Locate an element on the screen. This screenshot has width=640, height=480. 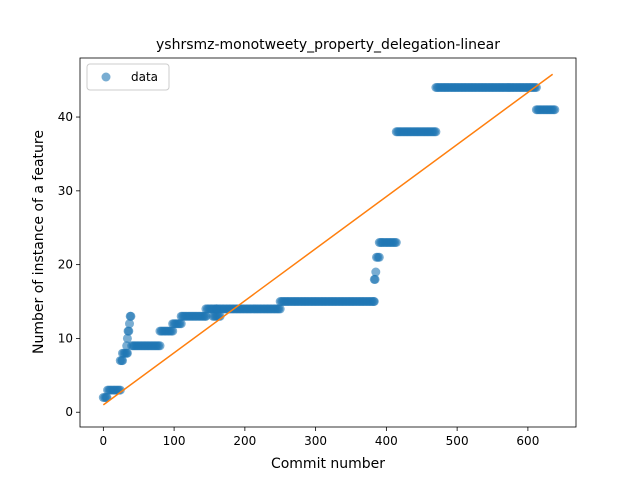
x-tick-label: 200 is located at coordinates (244, 441).